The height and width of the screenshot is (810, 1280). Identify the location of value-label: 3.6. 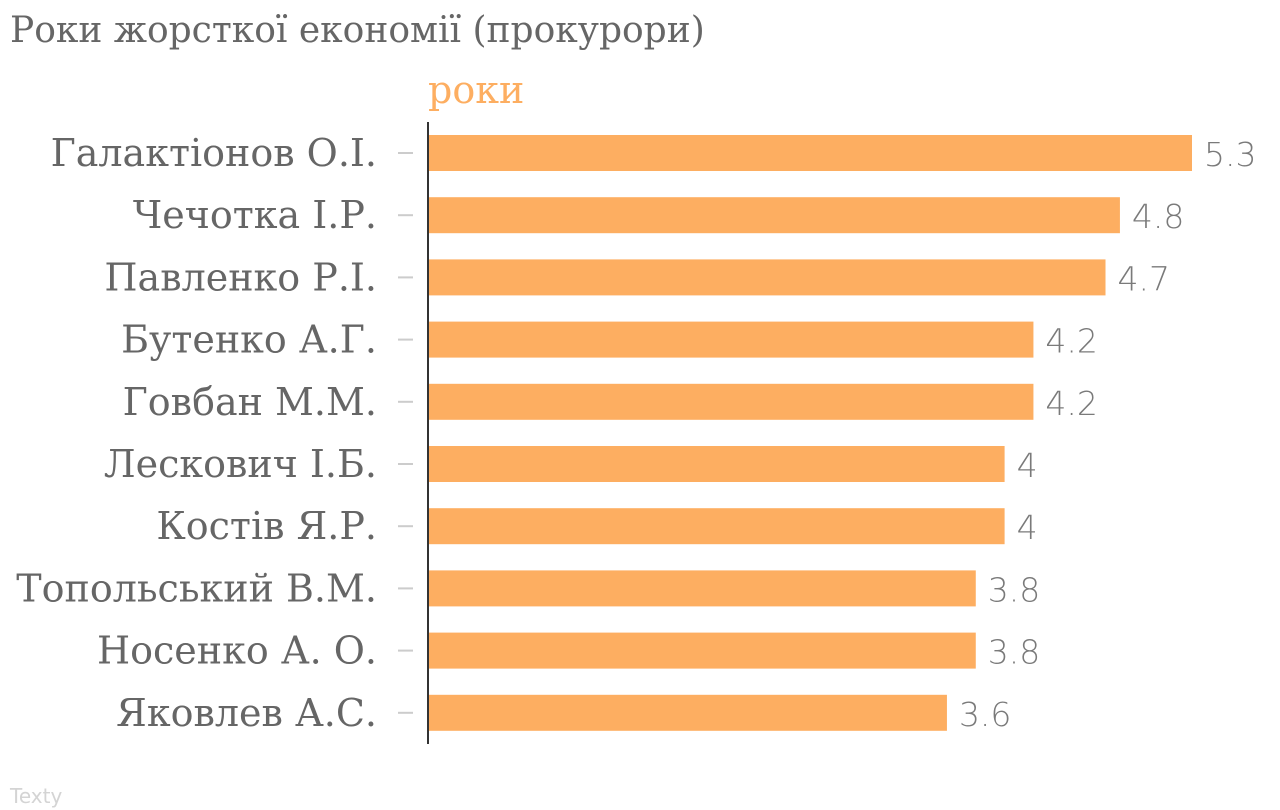
(985, 714).